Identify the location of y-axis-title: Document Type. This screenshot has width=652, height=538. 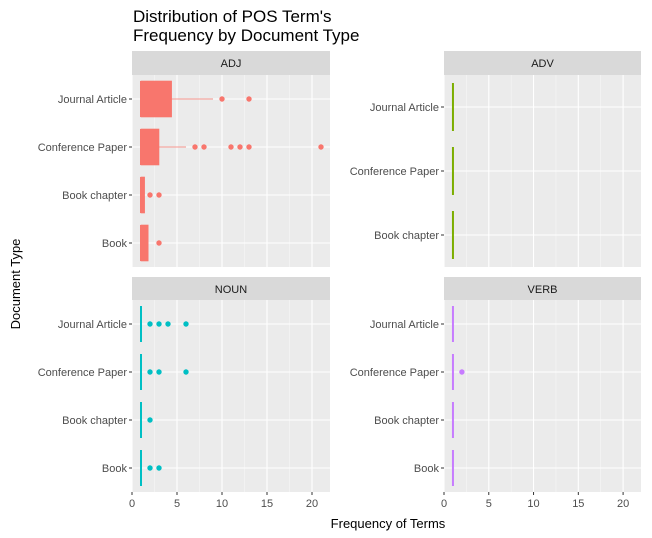
(15, 284).